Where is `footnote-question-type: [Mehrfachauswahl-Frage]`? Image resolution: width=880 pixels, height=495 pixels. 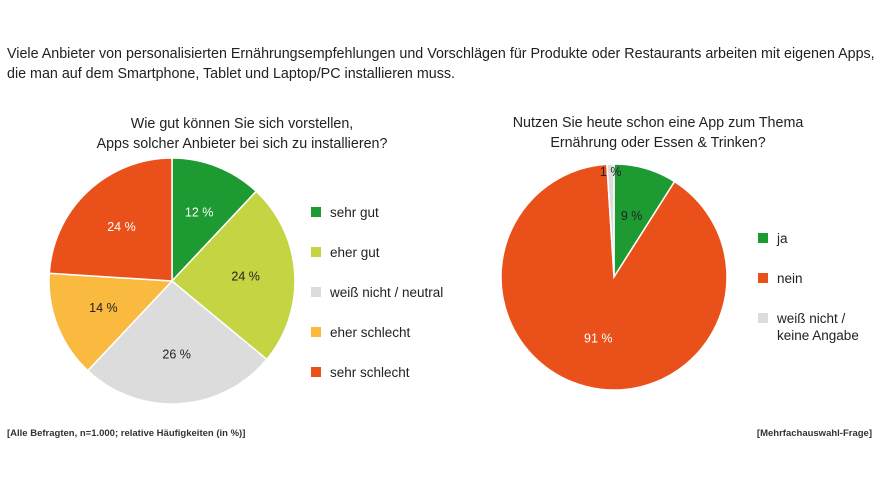 footnote-question-type: [Mehrfachauswahl-Frage] is located at coordinates (814, 433).